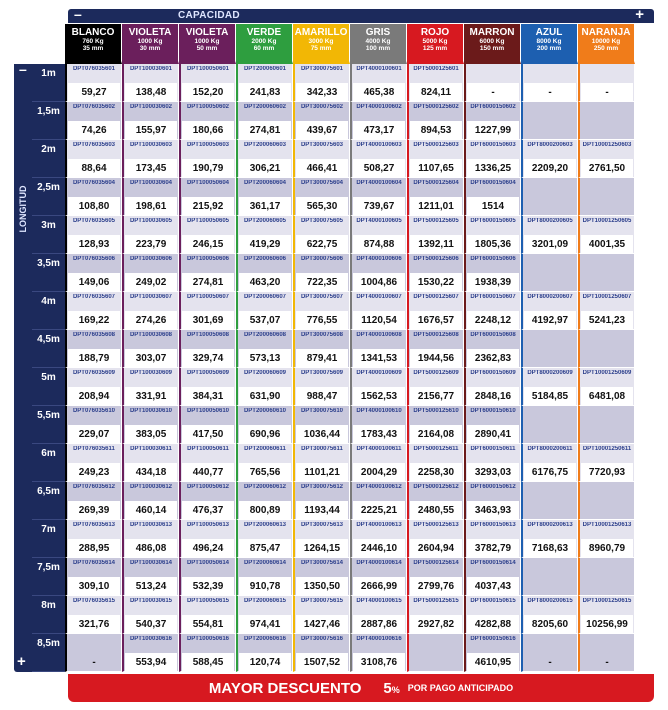 This screenshot has width=668, height=710. What do you see at coordinates (265, 373) in the screenshot?
I see `product-code: DPT200060609` at bounding box center [265, 373].